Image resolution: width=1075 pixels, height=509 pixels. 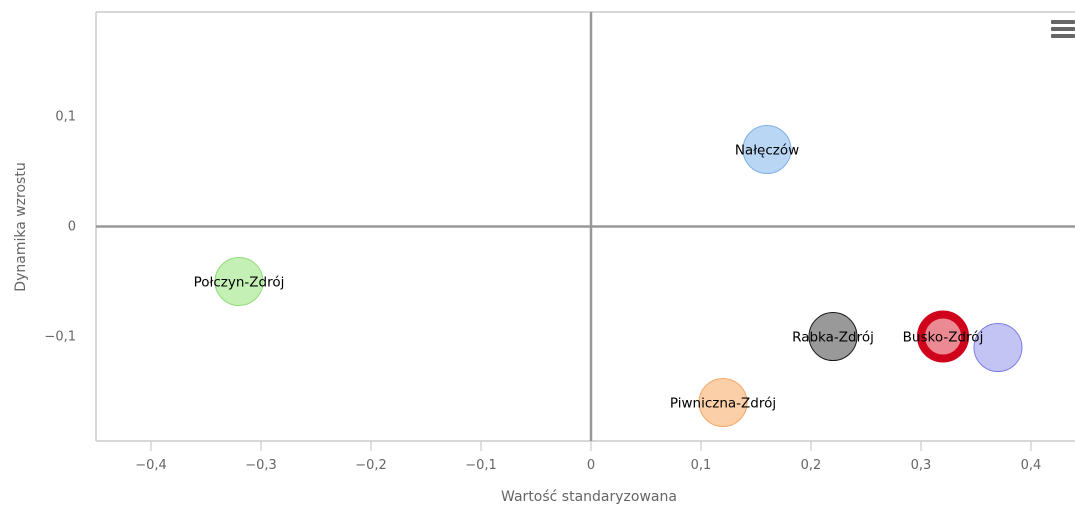 What do you see at coordinates (371, 465) in the screenshot?
I see `x-tick-label: −0,2` at bounding box center [371, 465].